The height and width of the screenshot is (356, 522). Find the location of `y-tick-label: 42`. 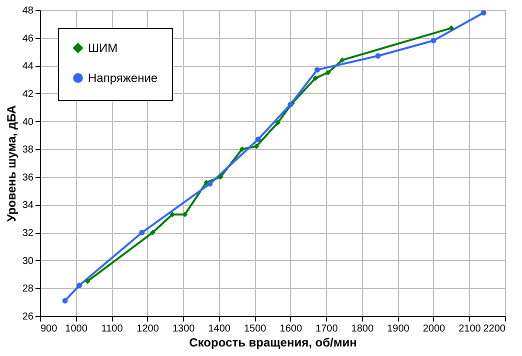

y-tick-label: 42 is located at coordinates (28, 94).